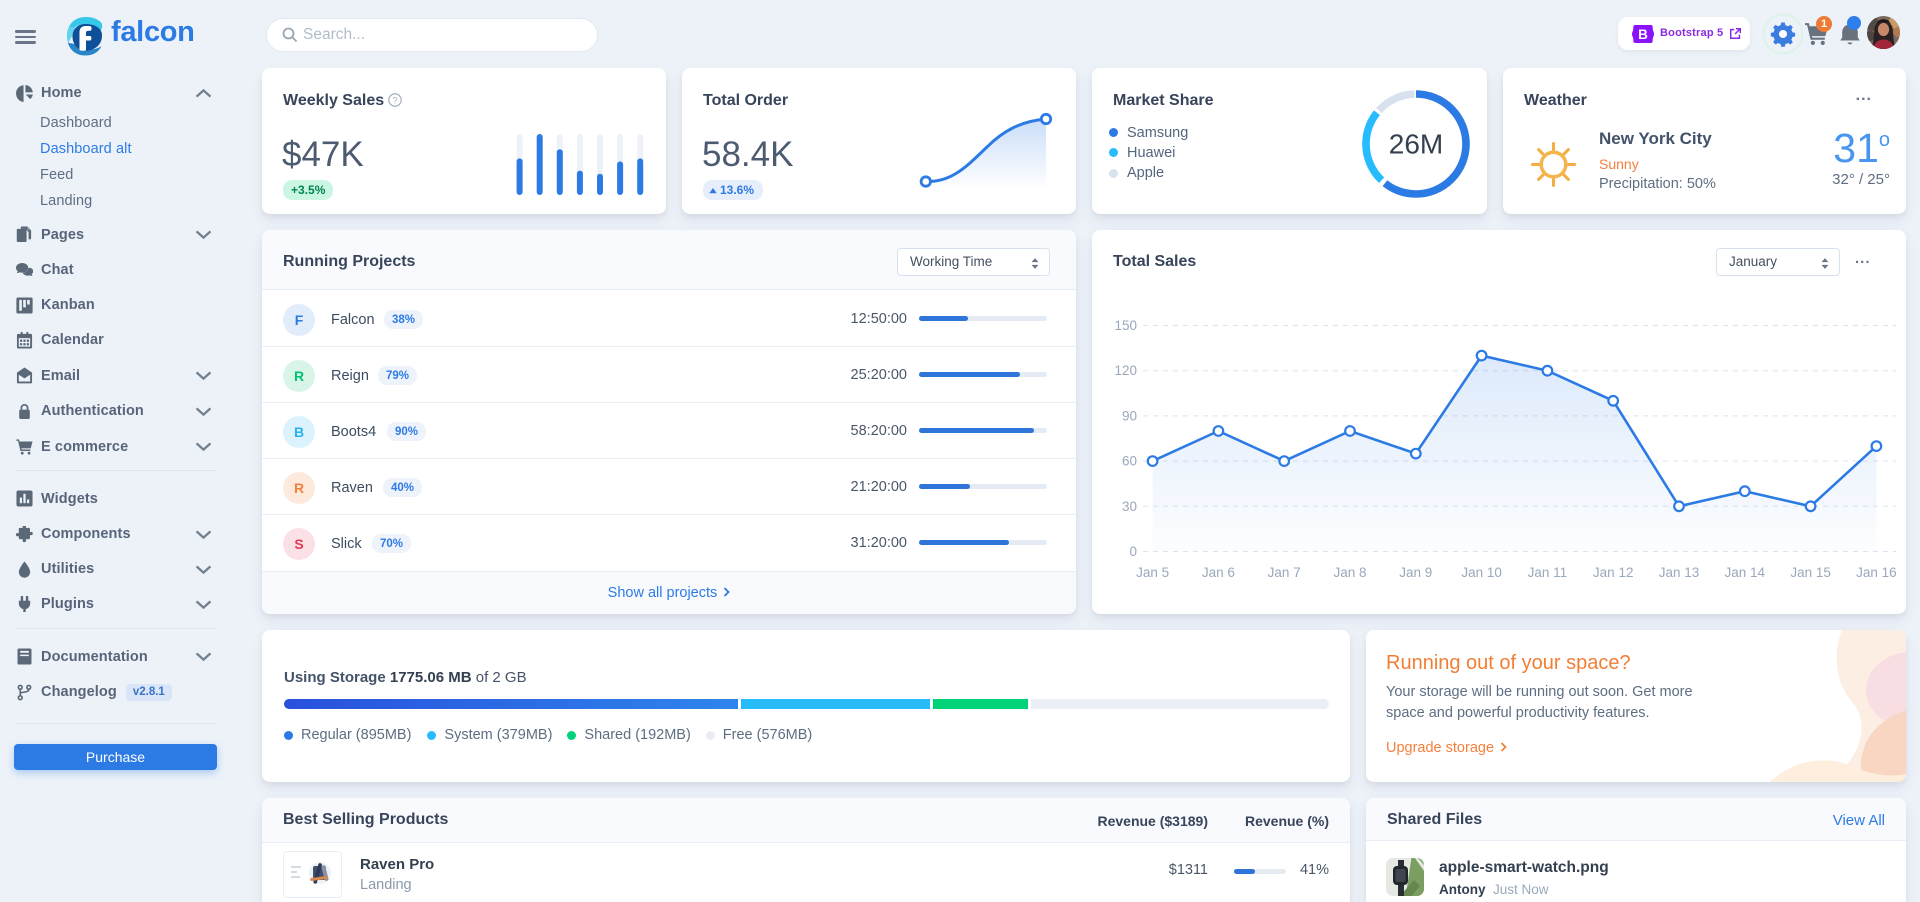  What do you see at coordinates (1416, 144) in the screenshot?
I see `svg-text: 26M` at bounding box center [1416, 144].